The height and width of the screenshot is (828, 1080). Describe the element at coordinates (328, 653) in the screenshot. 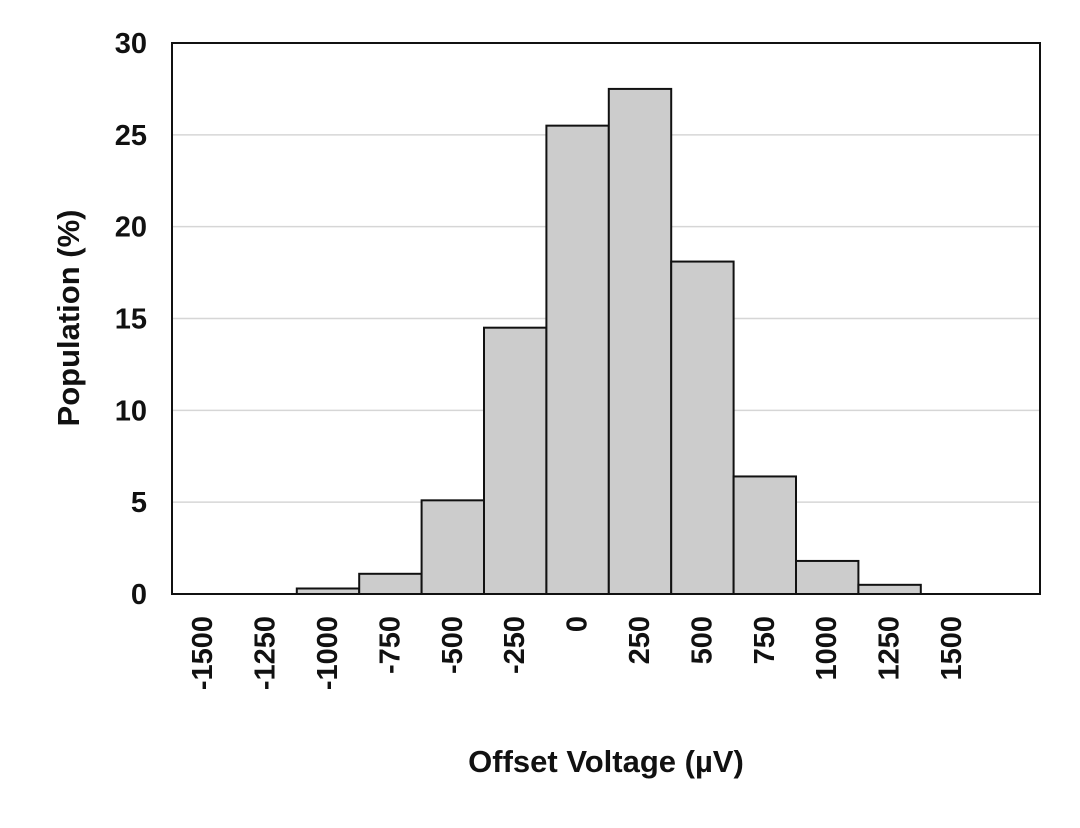

I see `x-tick-label: -1000` at that location.